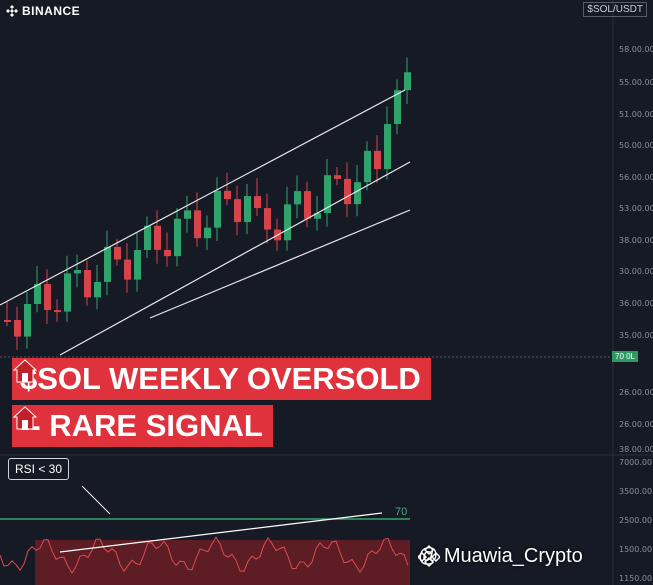 This screenshot has width=653, height=585. I want to click on callout-line, so click(96, 500).